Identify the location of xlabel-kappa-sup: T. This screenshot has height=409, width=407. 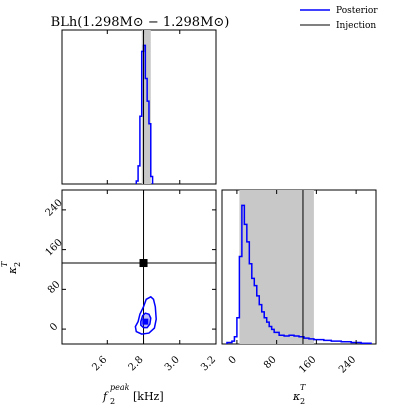
(303, 387).